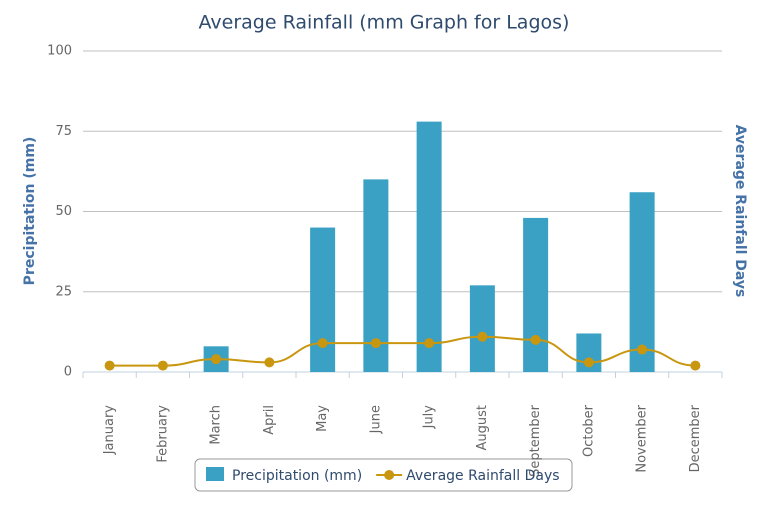 The height and width of the screenshot is (513, 768). Describe the element at coordinates (402, 351) in the screenshot. I see `line` at that location.